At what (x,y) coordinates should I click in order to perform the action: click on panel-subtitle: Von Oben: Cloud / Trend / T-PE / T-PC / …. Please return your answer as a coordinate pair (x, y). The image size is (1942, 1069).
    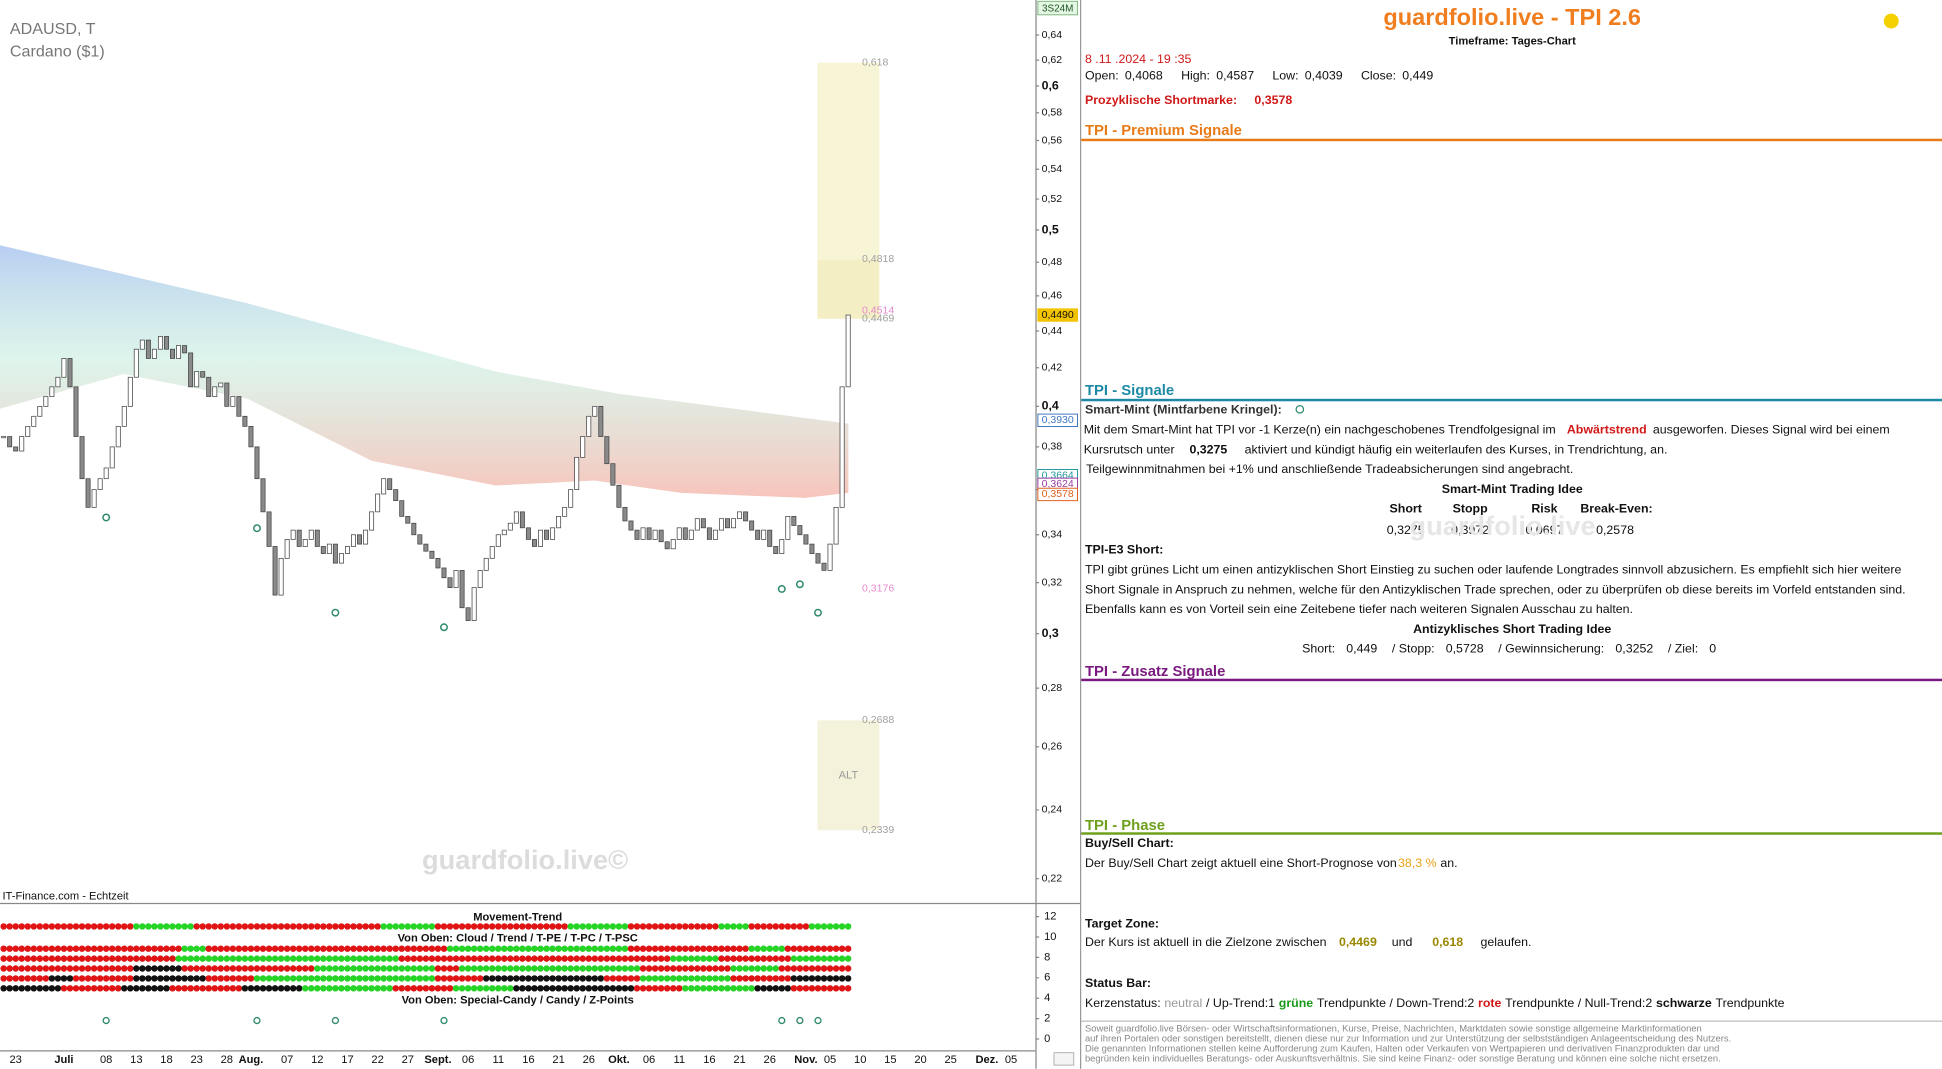
    Looking at the image, I should click on (518, 939).